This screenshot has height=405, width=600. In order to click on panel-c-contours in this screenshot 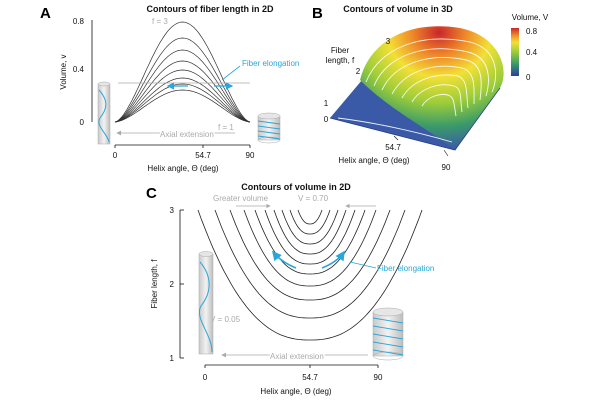, I will do `click(310, 275)`.